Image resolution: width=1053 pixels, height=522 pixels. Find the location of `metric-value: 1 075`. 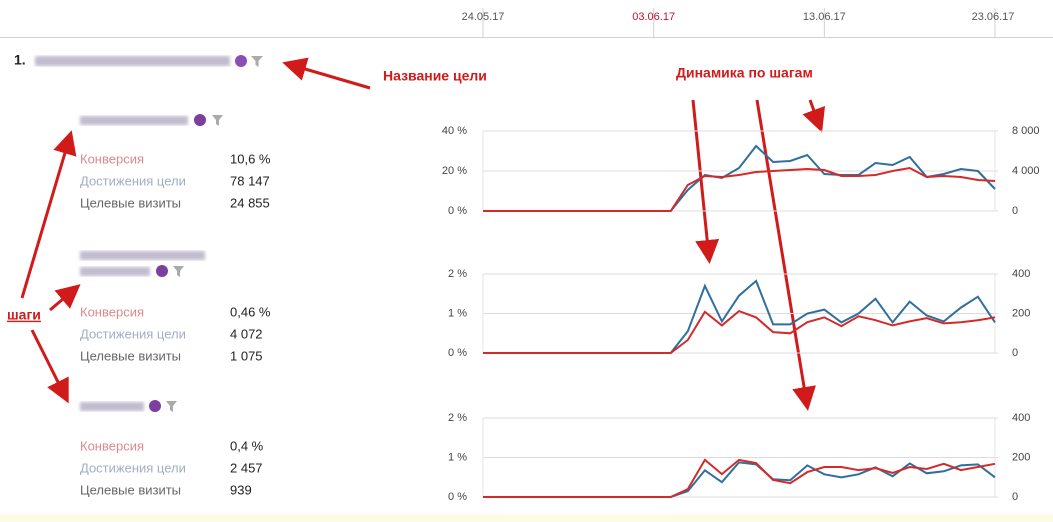

metric-value: 1 075 is located at coordinates (246, 355).